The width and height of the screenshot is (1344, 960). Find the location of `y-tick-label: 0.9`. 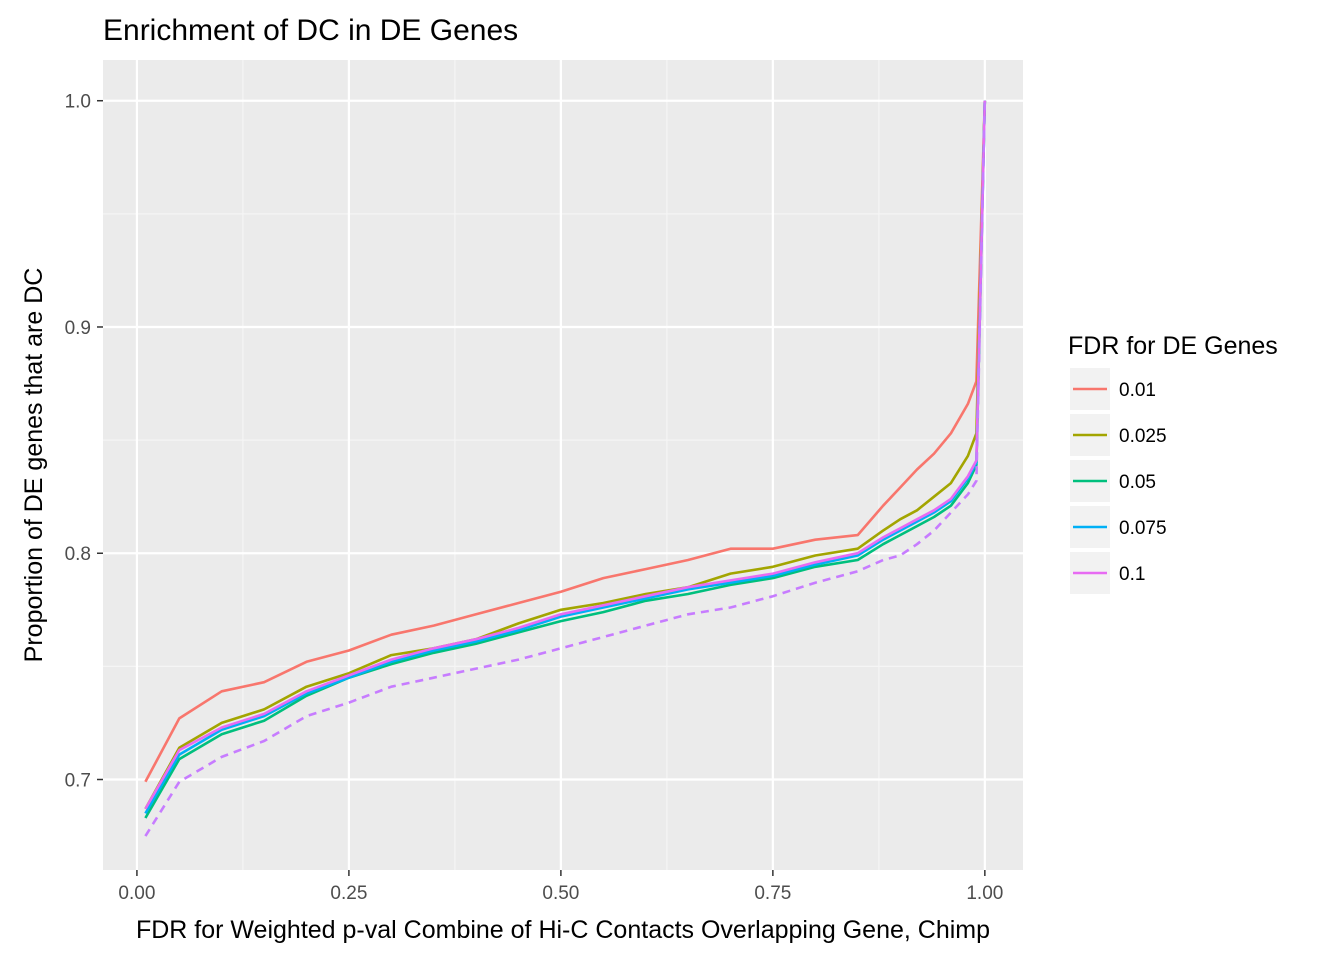

y-tick-label: 0.9 is located at coordinates (78, 328).